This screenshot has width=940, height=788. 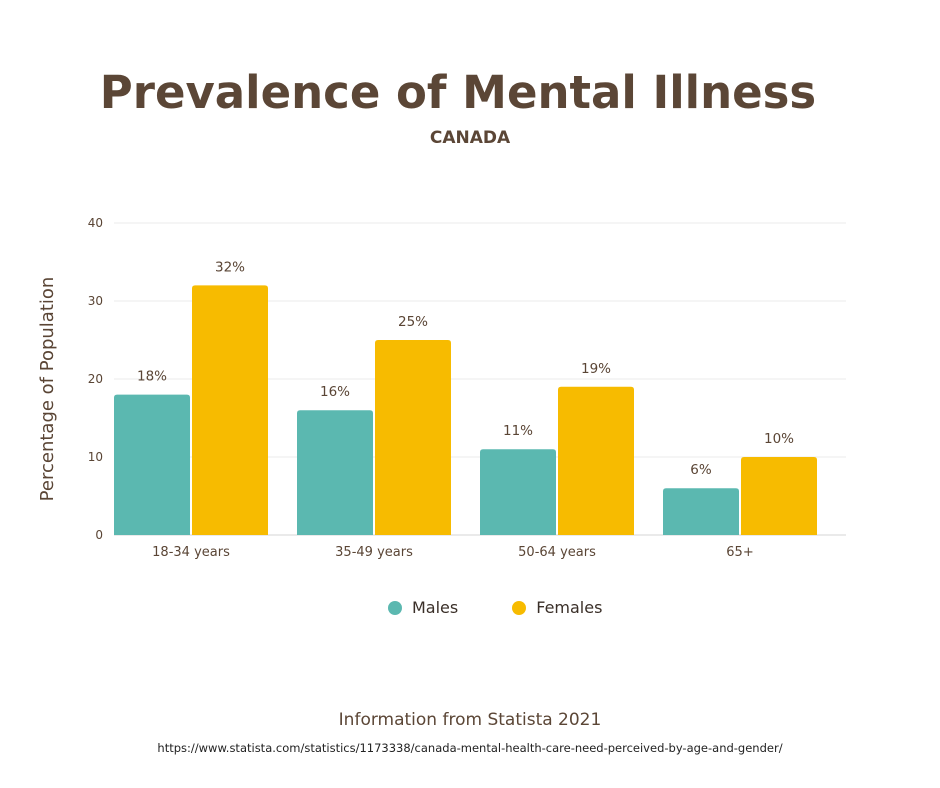 I want to click on chart-title: Prevalence of Mental Illness, so click(x=458, y=92).